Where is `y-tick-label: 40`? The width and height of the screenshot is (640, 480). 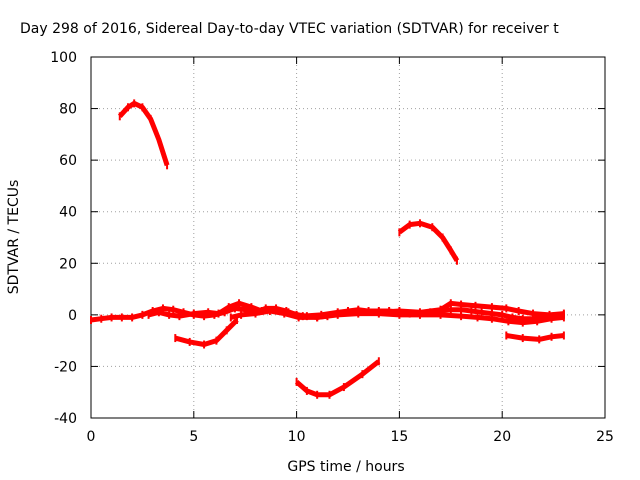 y-tick-label: 40 is located at coordinates (68, 213).